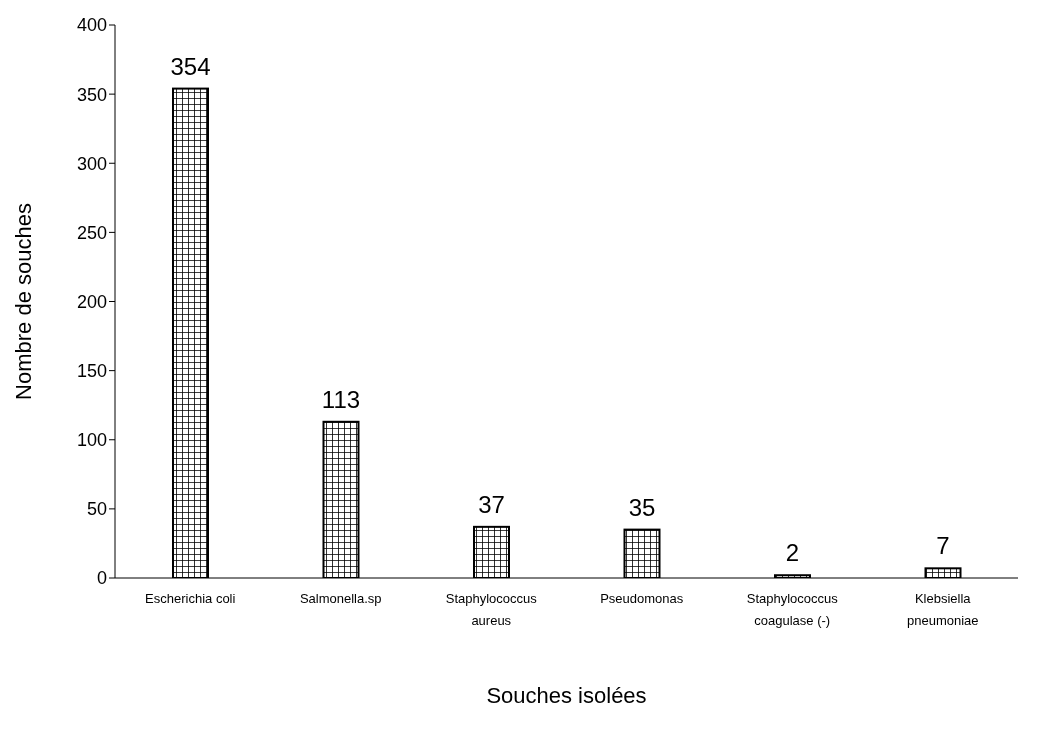  Describe the element at coordinates (340, 599) in the screenshot. I see `x-tick-label: Salmonella.sp` at that location.